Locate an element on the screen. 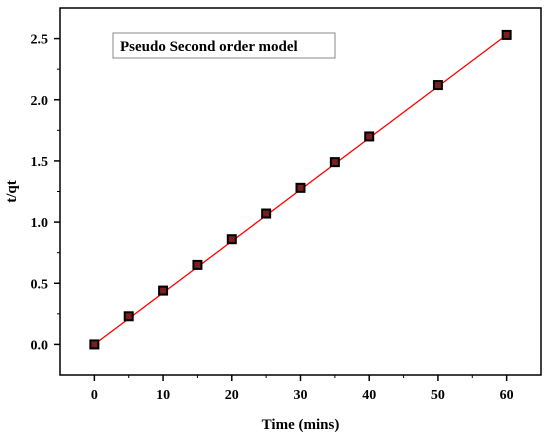  legend-box is located at coordinates (224, 45).